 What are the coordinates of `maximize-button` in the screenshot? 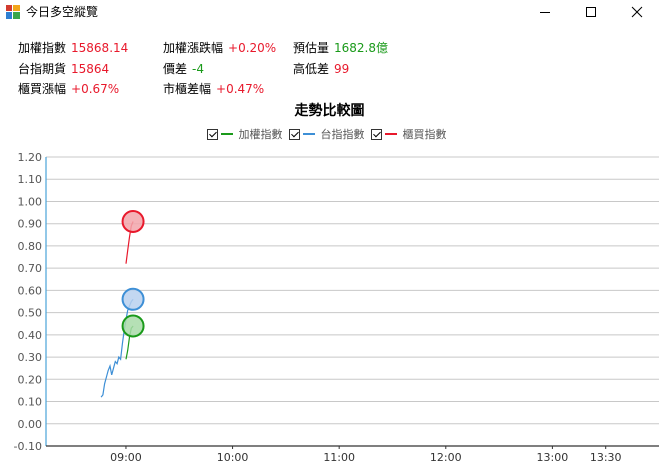 It's located at (591, 12).